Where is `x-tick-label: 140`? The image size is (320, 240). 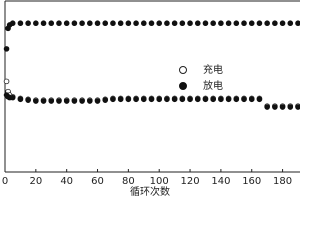 x-tick-label: 140 is located at coordinates (220, 181).